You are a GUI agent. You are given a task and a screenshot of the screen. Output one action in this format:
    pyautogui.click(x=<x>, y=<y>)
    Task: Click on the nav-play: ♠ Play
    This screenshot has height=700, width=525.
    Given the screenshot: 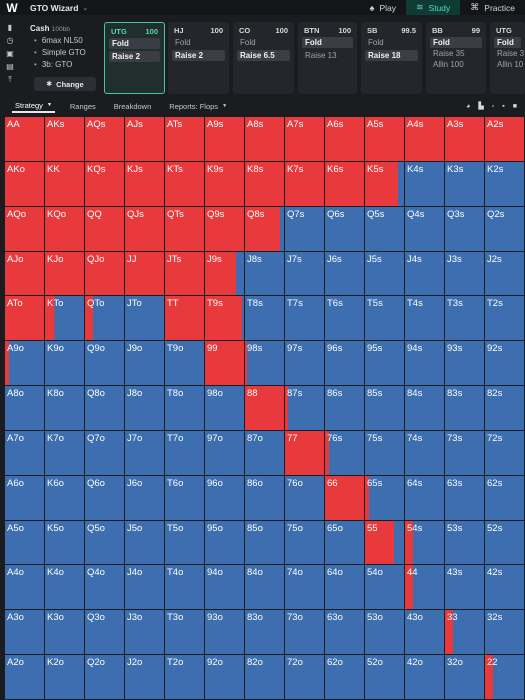 What is the action you would take?
    pyautogui.click(x=383, y=7)
    